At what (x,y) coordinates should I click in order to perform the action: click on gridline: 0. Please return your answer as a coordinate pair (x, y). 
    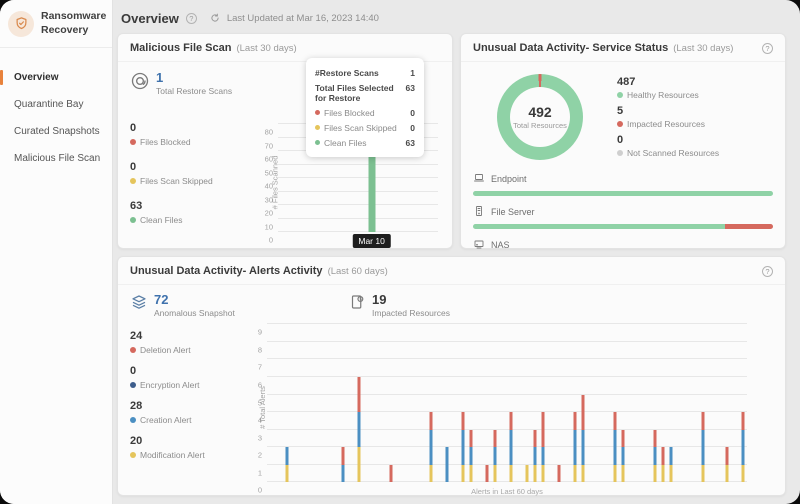
    Looking at the image, I should click on (353, 238).